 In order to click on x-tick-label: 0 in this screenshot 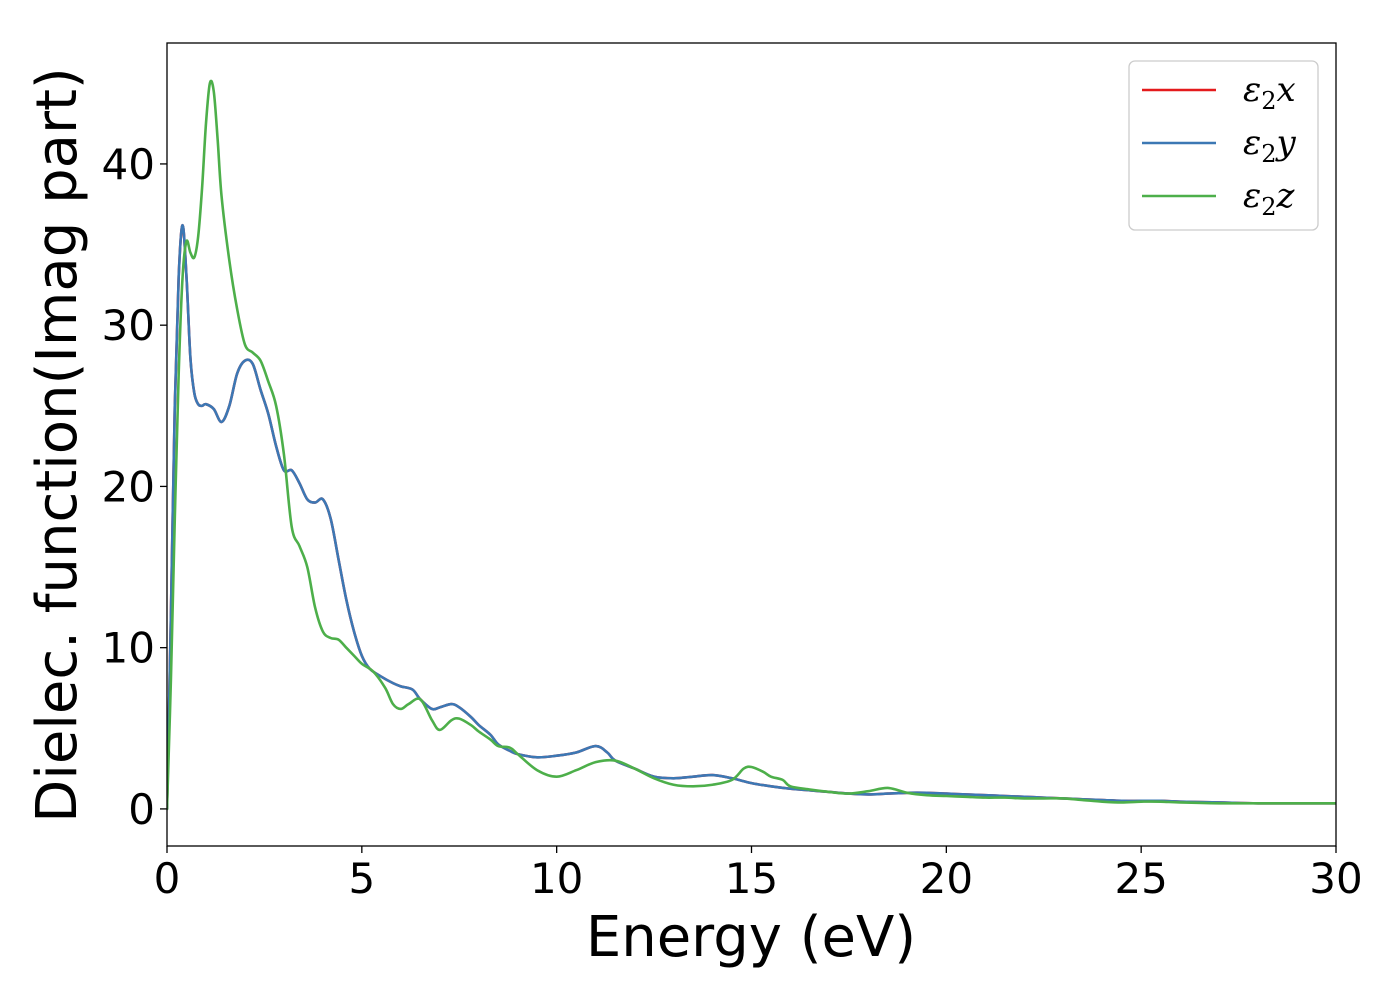, I will do `click(167, 878)`.